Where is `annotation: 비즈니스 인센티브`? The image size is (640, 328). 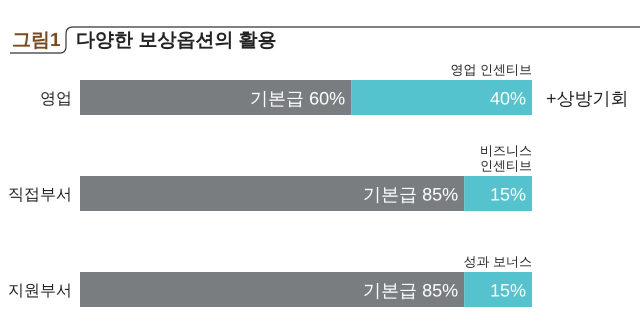
annotation: 비즈니스 인센티브 is located at coordinates (506, 158).